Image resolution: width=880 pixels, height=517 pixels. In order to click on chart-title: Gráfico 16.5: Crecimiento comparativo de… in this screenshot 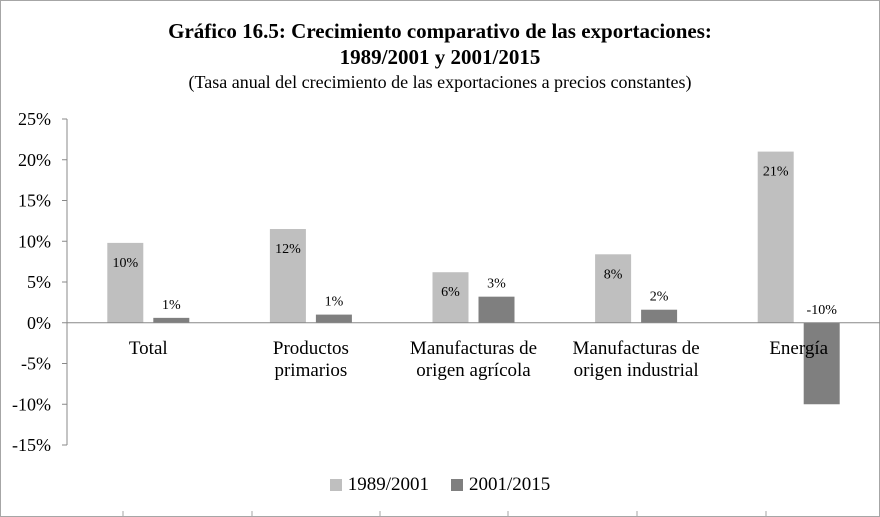, I will do `click(440, 31)`.